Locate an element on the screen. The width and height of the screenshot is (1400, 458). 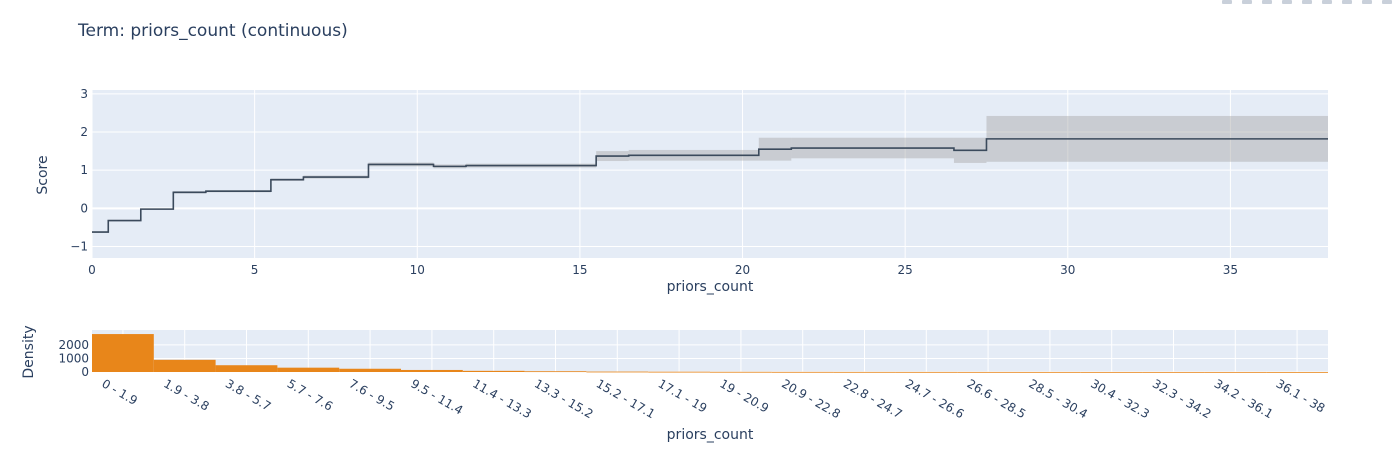
score-y-ticks: −1 0 1 2 3 is located at coordinates (79, 170).